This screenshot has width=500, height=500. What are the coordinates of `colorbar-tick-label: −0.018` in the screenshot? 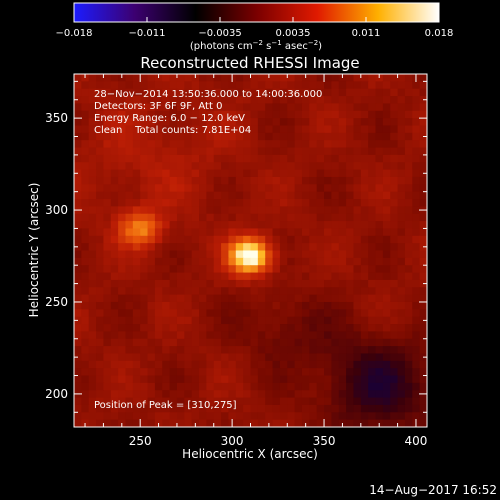 It's located at (73, 33).